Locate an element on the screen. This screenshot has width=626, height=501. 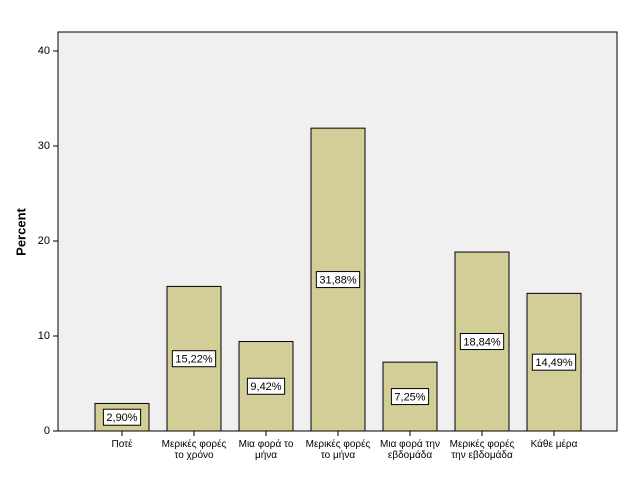
y-tick-label: 0 is located at coordinates (47, 431).